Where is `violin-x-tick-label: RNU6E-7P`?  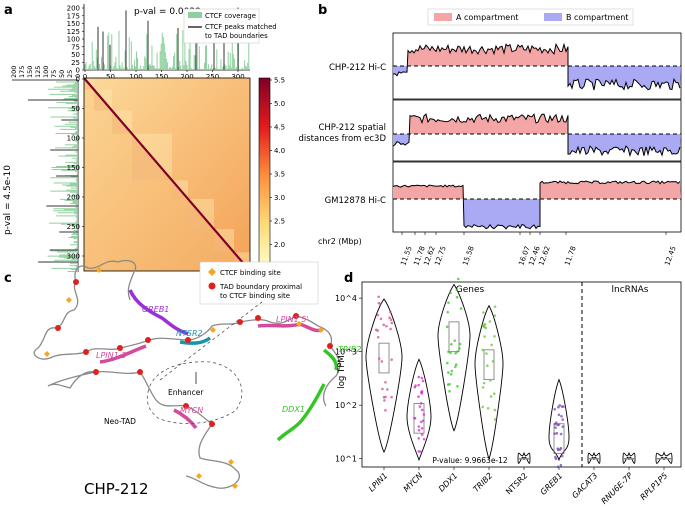 violin-x-tick-label: RNU6E-7P is located at coordinates (617, 488).